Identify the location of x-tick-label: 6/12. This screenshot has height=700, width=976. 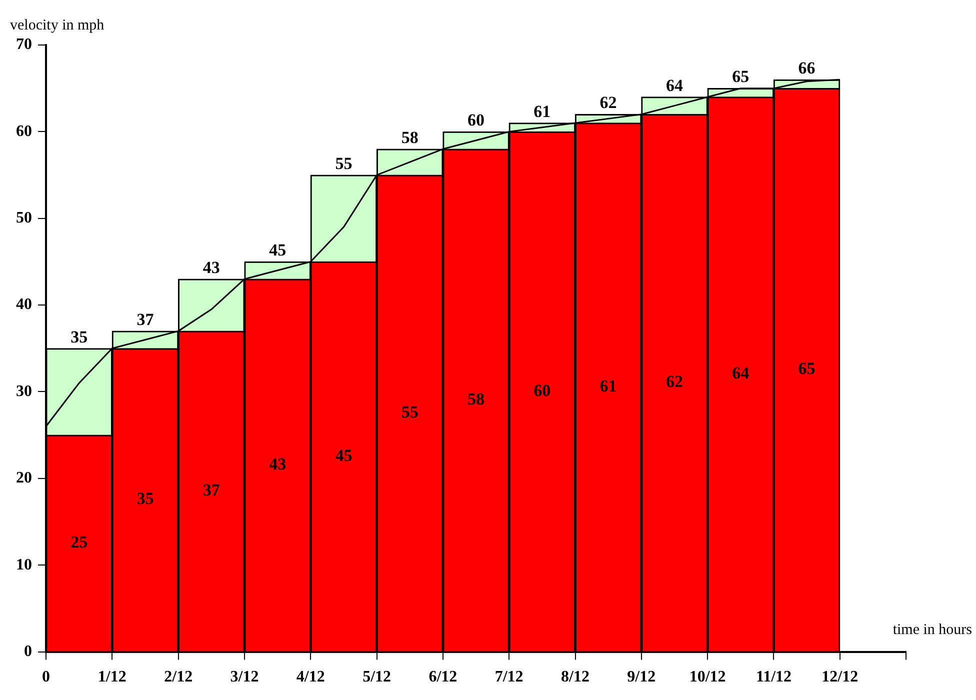
(443, 677).